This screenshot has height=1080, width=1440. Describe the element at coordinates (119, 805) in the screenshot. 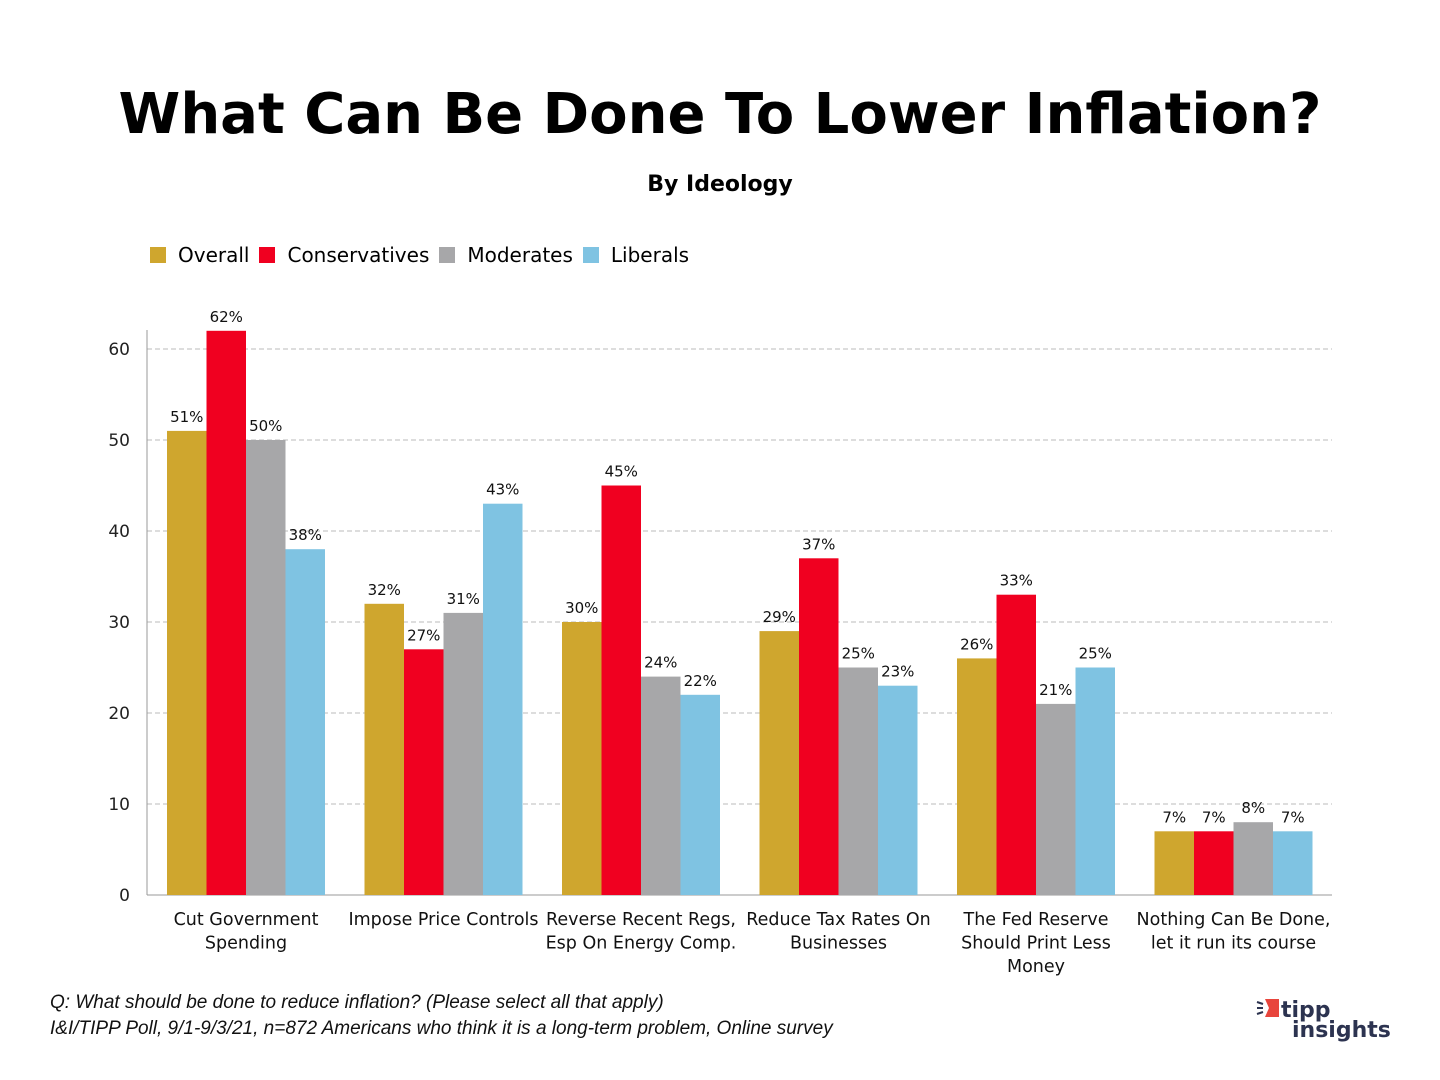

I see `y-tick-label: 10` at that location.